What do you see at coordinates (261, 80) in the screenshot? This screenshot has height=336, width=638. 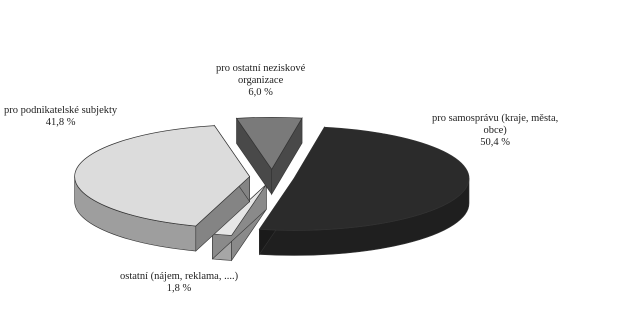 I see `slice-label-neziskove: pro ostatní neziskové organizace 6,0 %` at bounding box center [261, 80].